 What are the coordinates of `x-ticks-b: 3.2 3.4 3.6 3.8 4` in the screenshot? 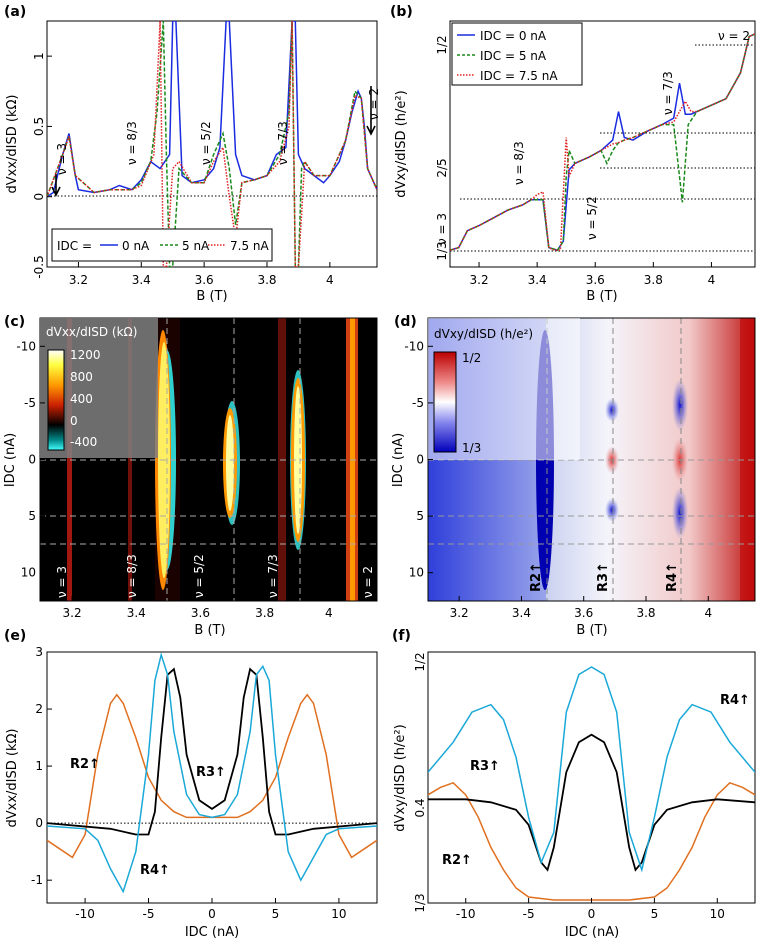 It's located at (592, 274).